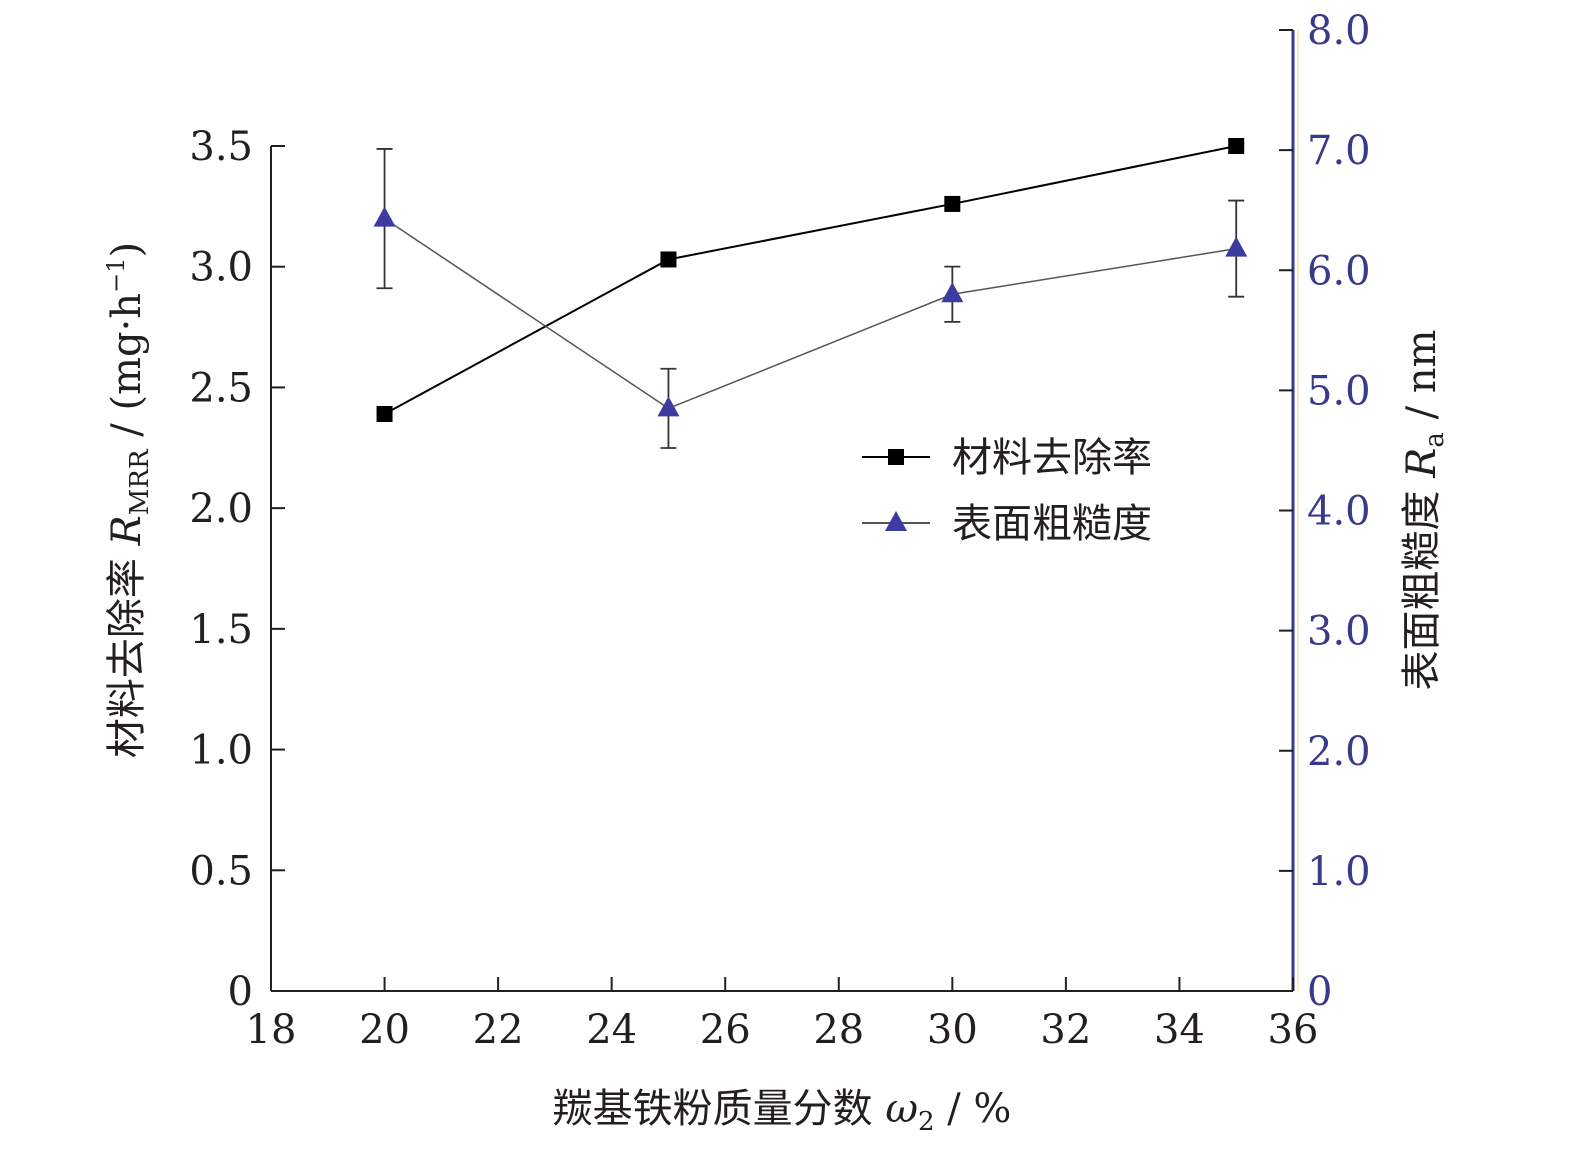 Image resolution: width=1575 pixels, height=1152 pixels. I want to click on legend-marker-square, so click(896, 457).